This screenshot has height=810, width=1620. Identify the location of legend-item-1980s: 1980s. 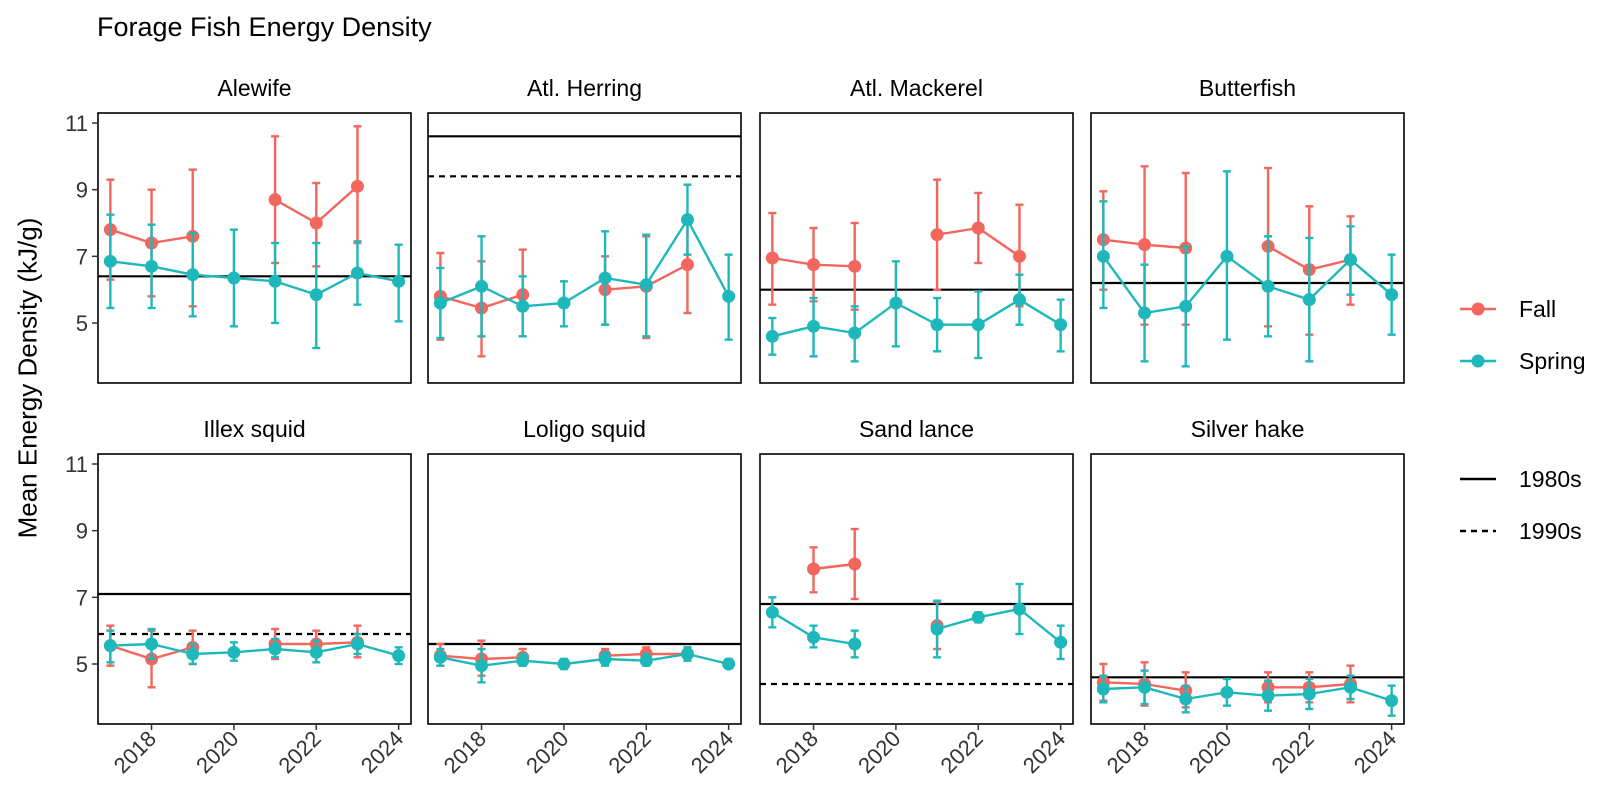
(1521, 479).